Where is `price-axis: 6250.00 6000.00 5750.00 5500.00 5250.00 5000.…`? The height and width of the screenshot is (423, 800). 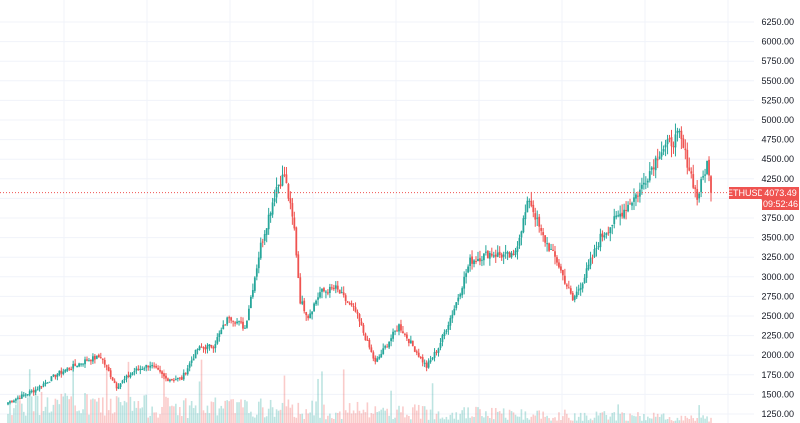 price-axis: 6250.00 6000.00 5750.00 5500.00 5250.00 5000.… is located at coordinates (777, 211).